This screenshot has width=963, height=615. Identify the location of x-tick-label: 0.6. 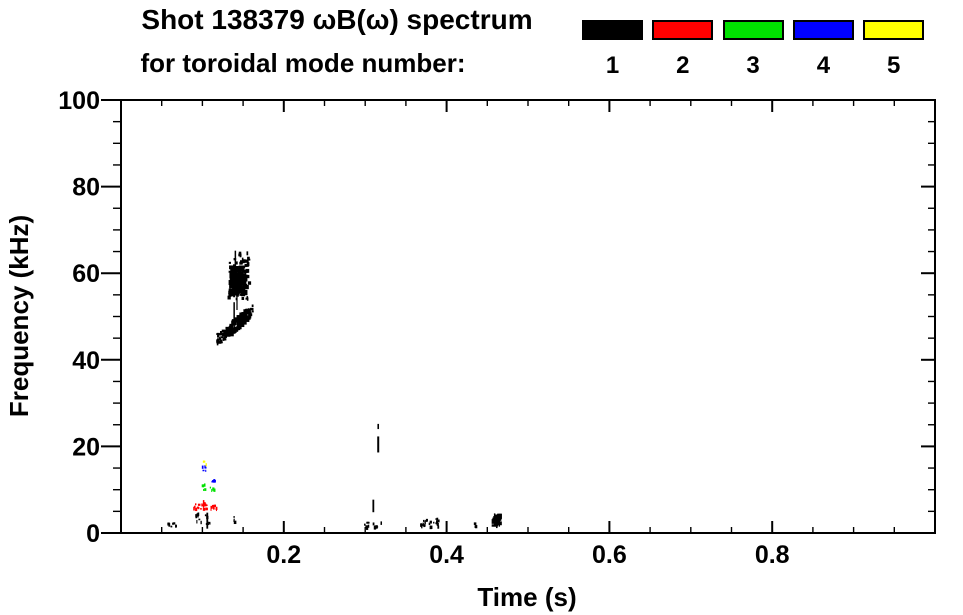
(609, 555).